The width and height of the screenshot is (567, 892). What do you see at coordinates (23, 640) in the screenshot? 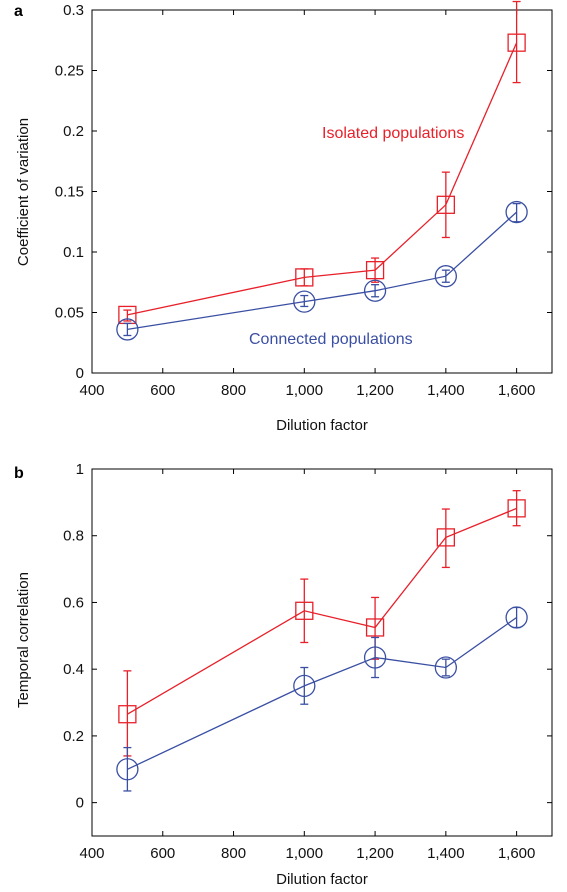
I see `y-axis-label-b: Temporal correlation` at bounding box center [23, 640].